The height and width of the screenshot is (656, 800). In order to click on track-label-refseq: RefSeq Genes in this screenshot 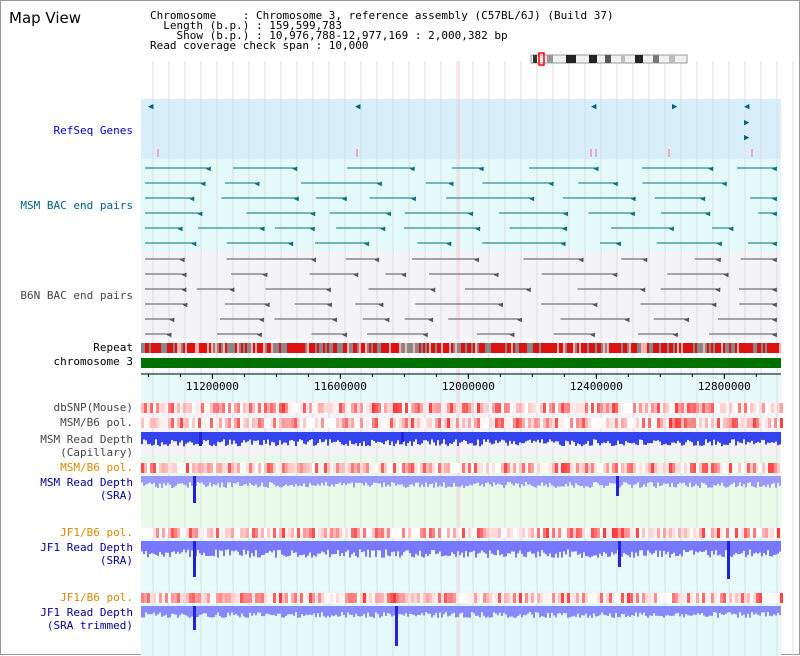, I will do `click(93, 130)`.